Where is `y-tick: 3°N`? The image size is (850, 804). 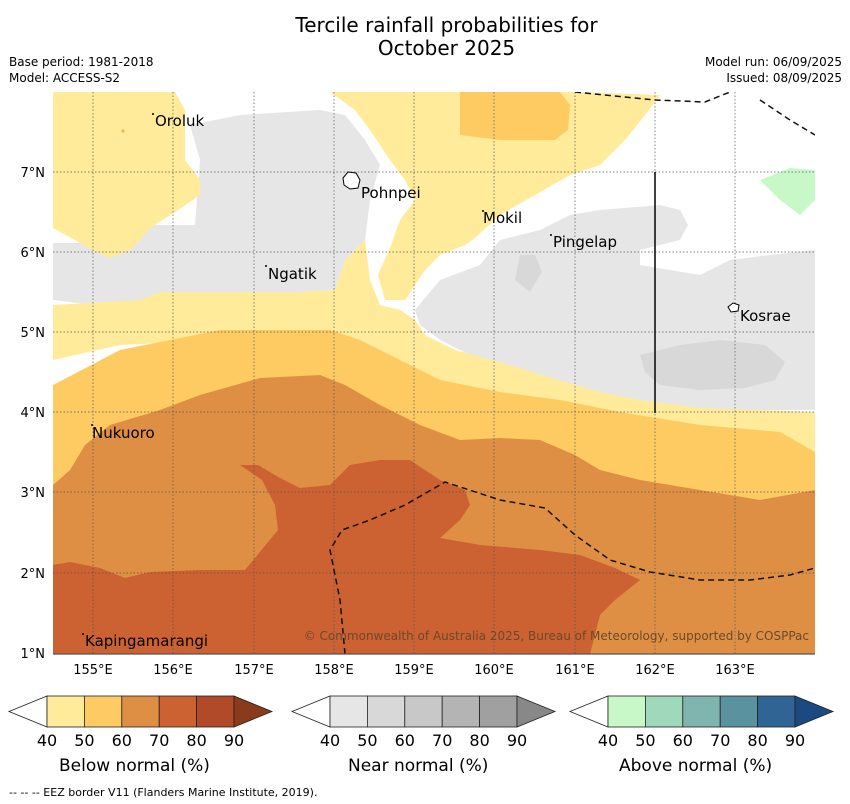 y-tick: 3°N is located at coordinates (33, 493).